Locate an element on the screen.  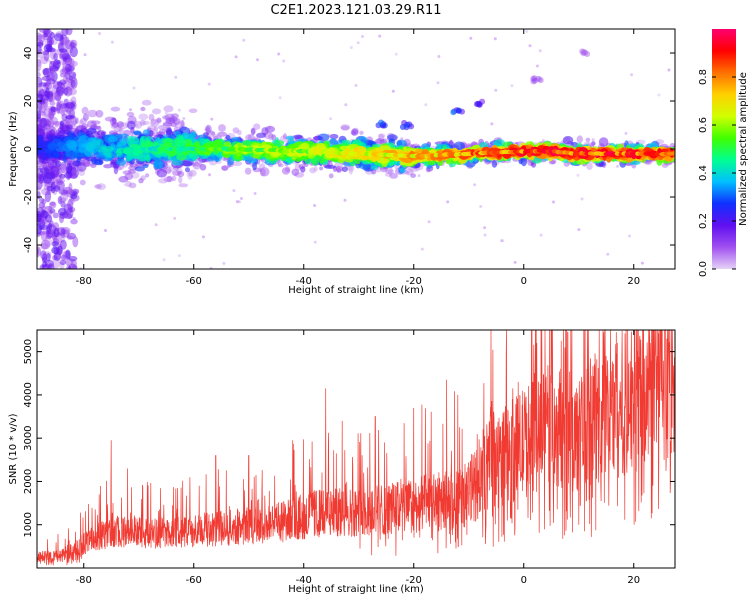
y-tick-label: 2000 is located at coordinates (28, 481).